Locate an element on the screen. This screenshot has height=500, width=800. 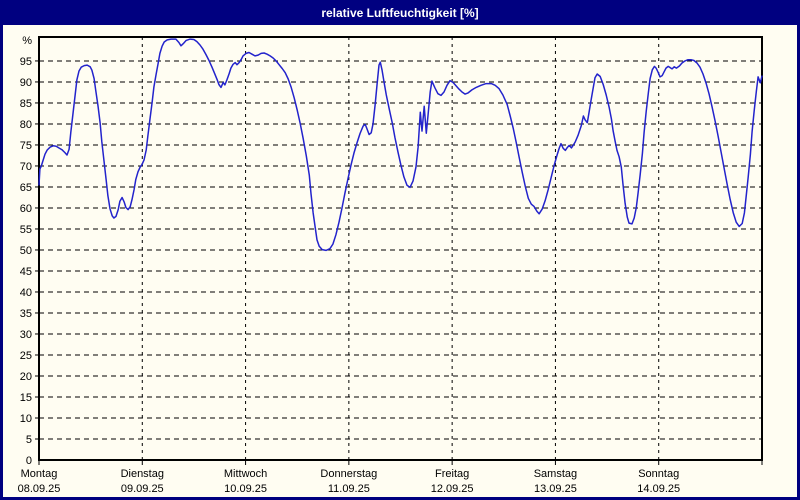
y-tick-label: 90 is located at coordinates (26, 83).